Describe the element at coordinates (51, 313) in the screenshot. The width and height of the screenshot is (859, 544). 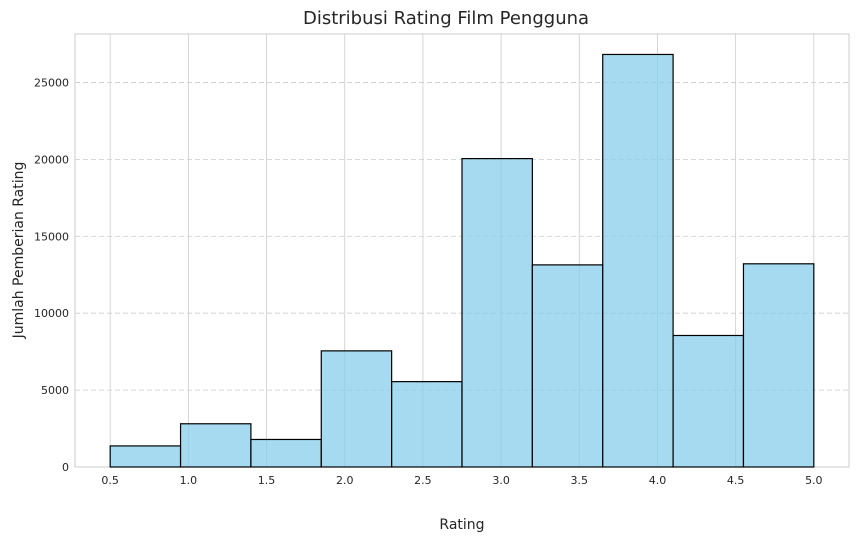
I see `y-tick-label: 10000` at that location.